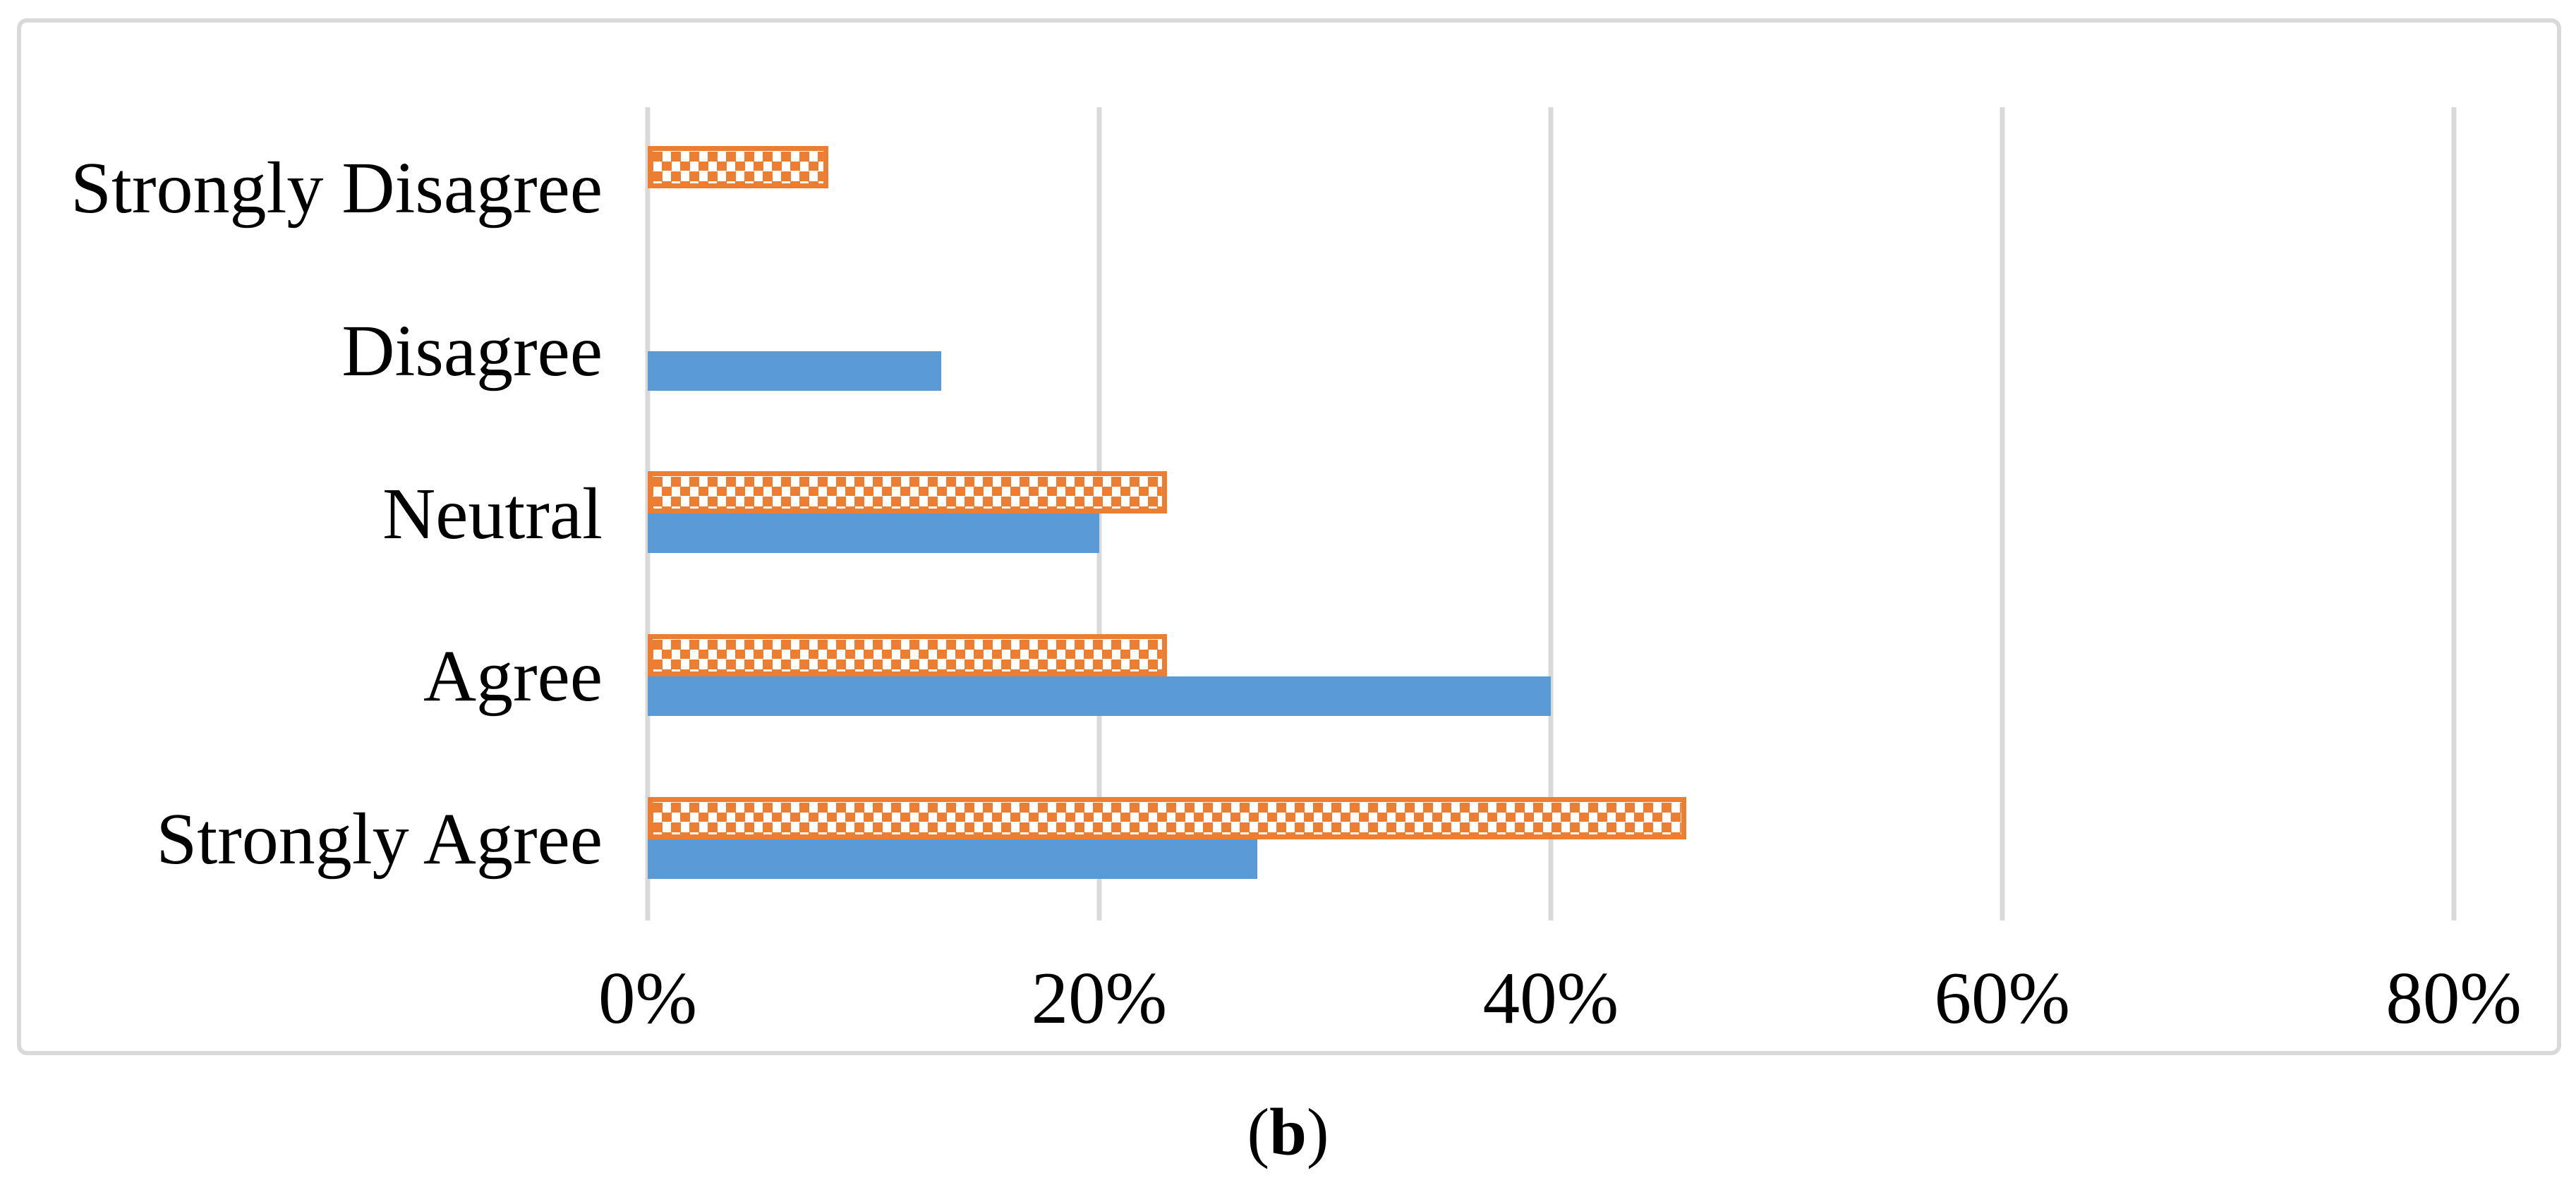 Image resolution: width=2576 pixels, height=1185 pixels. I want to click on x-tick-label: 20%, so click(1100, 997).